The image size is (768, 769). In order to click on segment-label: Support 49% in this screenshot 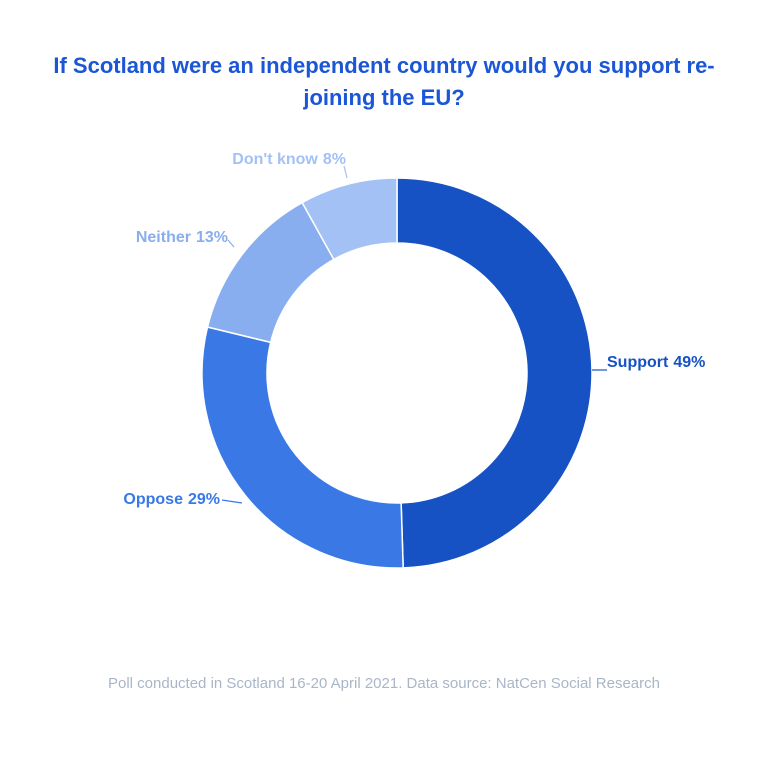, I will do `click(656, 362)`.